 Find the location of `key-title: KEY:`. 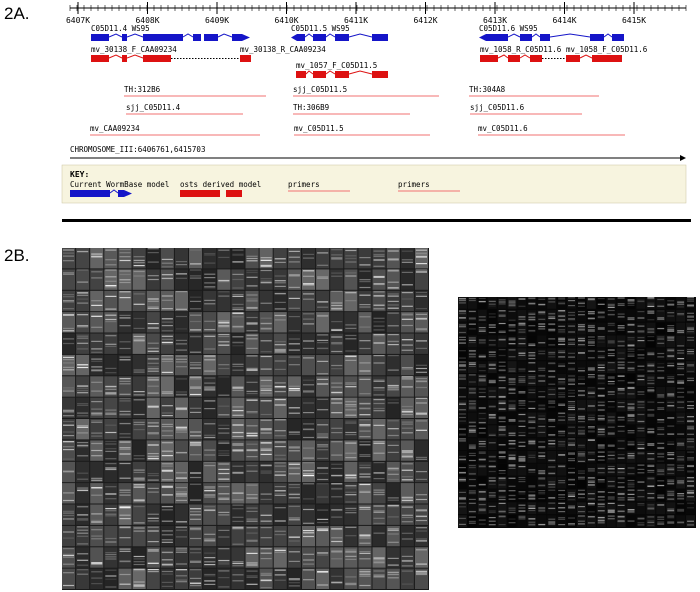

key-title: KEY: is located at coordinates (79, 174).